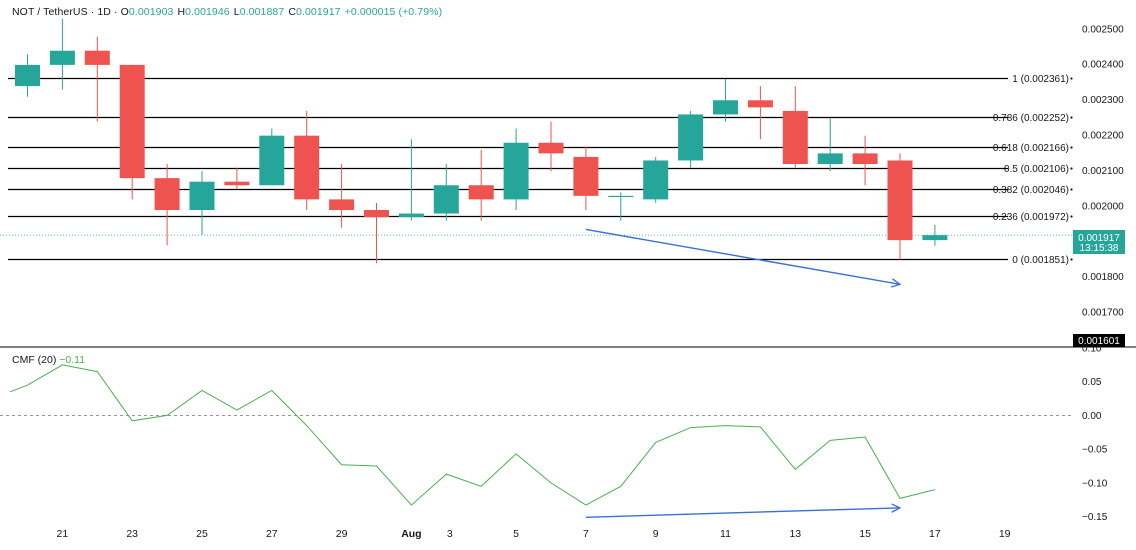  I want to click on time-tick-label: 27, so click(272, 534).